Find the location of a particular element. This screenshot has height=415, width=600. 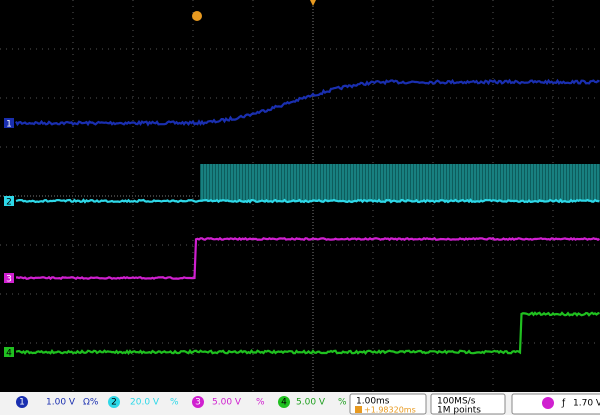

trigger-icon is located at coordinates (358, 409).